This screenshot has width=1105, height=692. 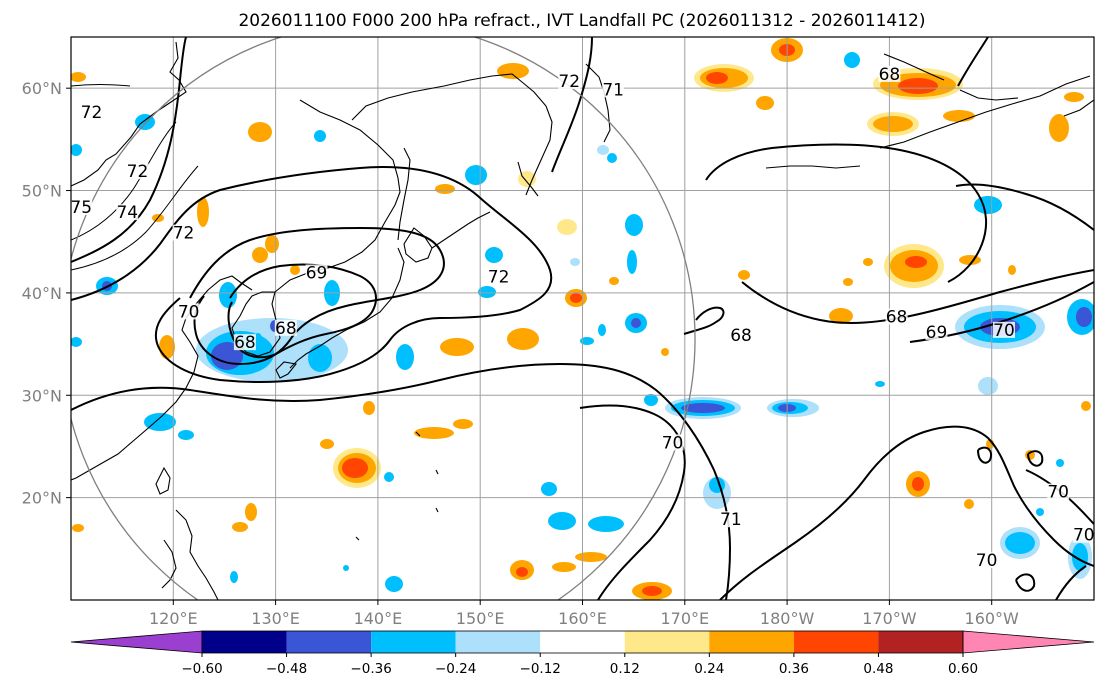 What do you see at coordinates (684, 618) in the screenshot?
I see `lon-tick-label: 170°E` at bounding box center [684, 618].